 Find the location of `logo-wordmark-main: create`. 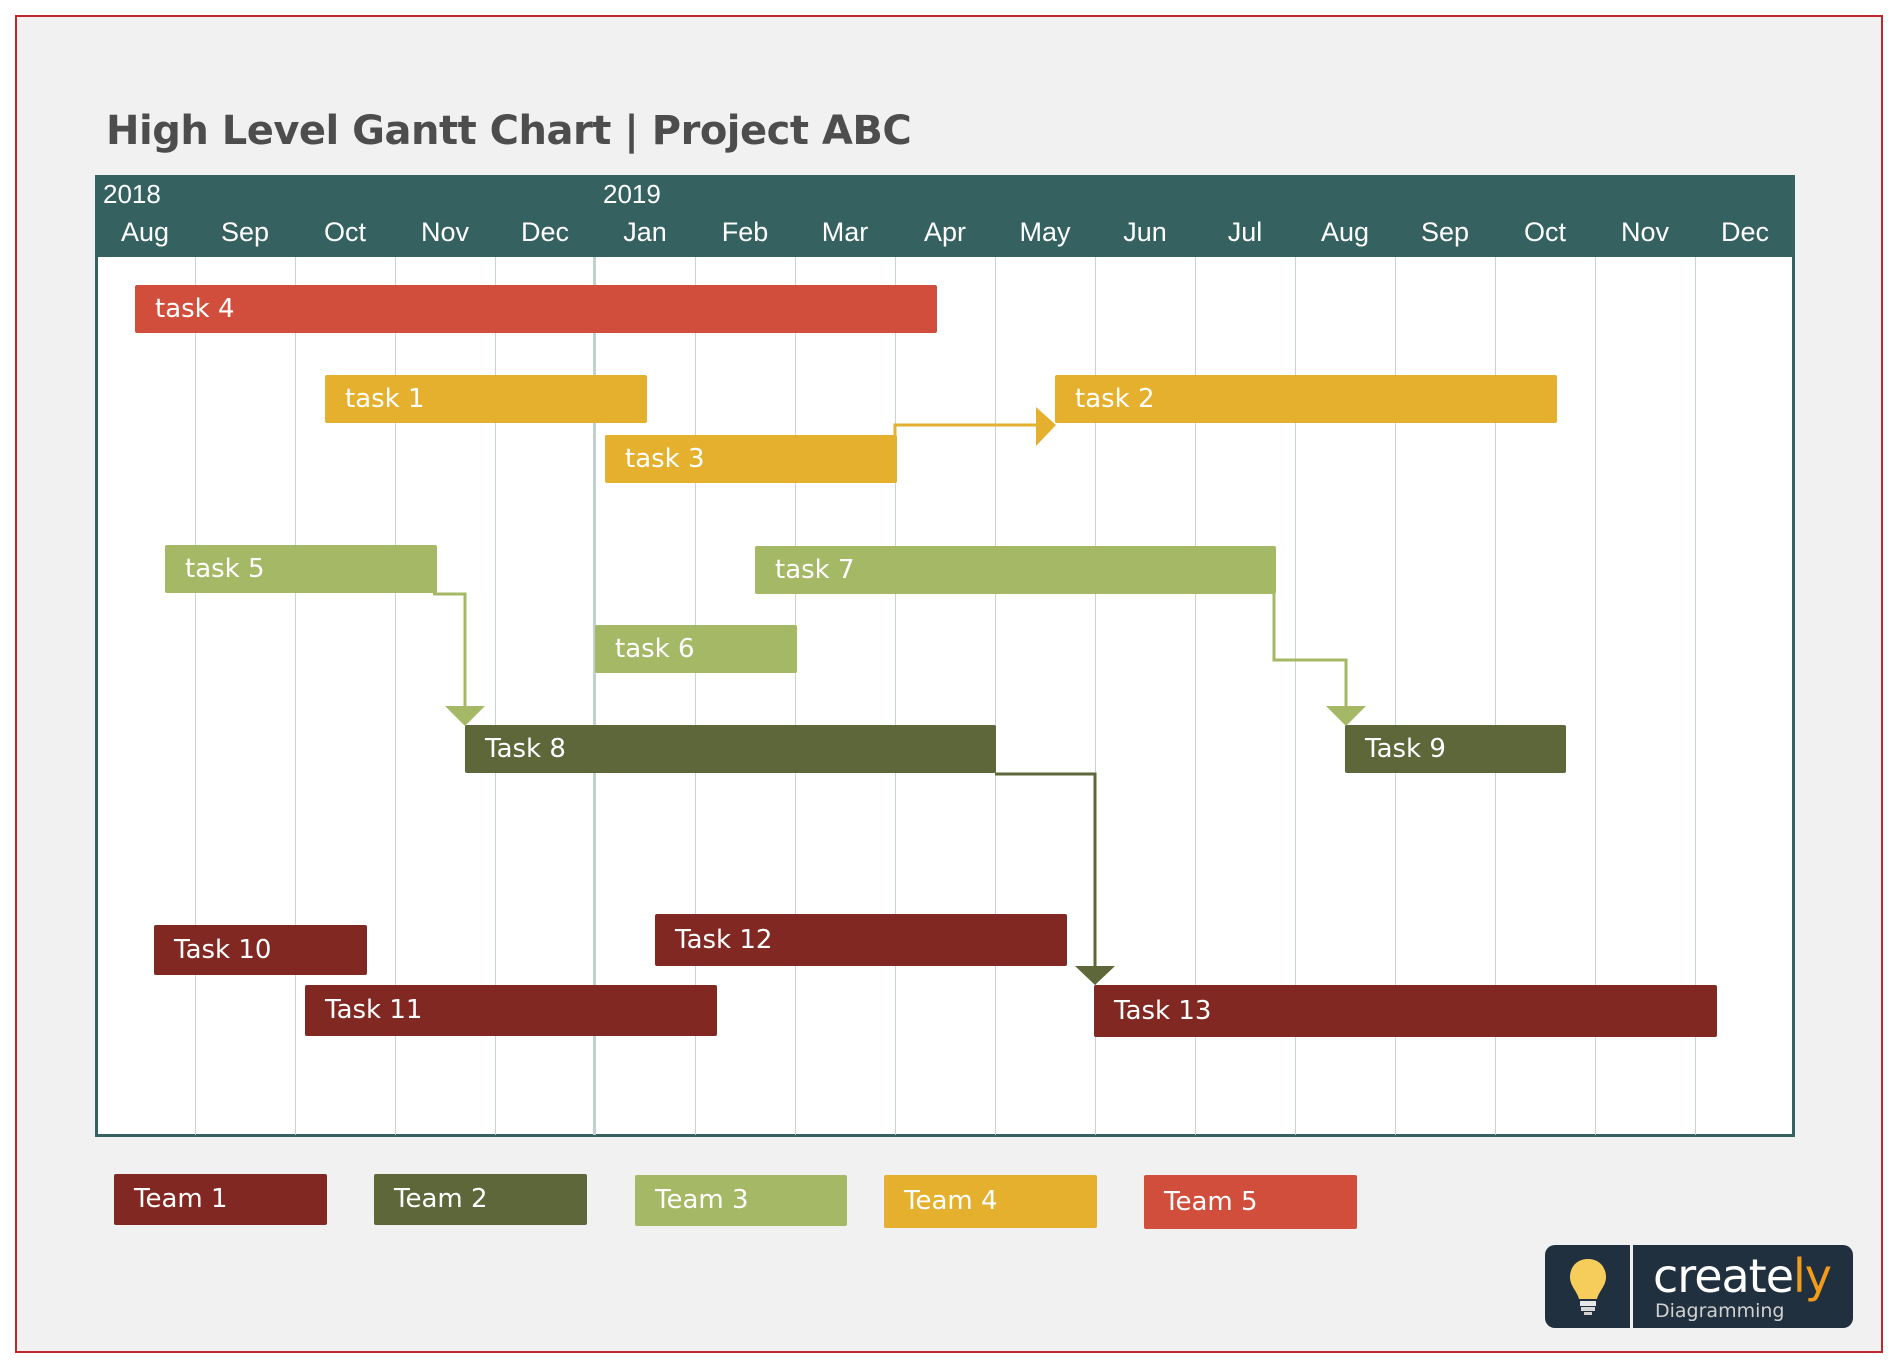

logo-wordmark-main: create is located at coordinates (1723, 1276).